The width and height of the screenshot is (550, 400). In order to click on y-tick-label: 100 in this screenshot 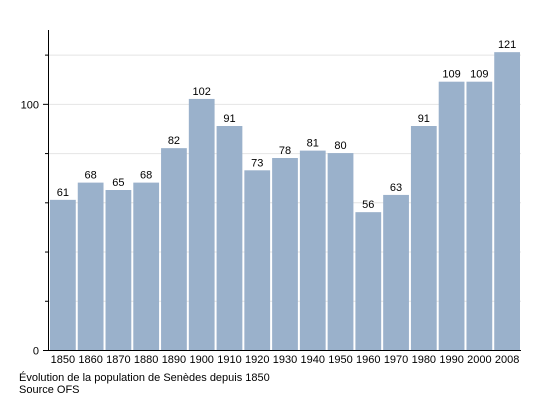, I will do `click(30, 105)`.